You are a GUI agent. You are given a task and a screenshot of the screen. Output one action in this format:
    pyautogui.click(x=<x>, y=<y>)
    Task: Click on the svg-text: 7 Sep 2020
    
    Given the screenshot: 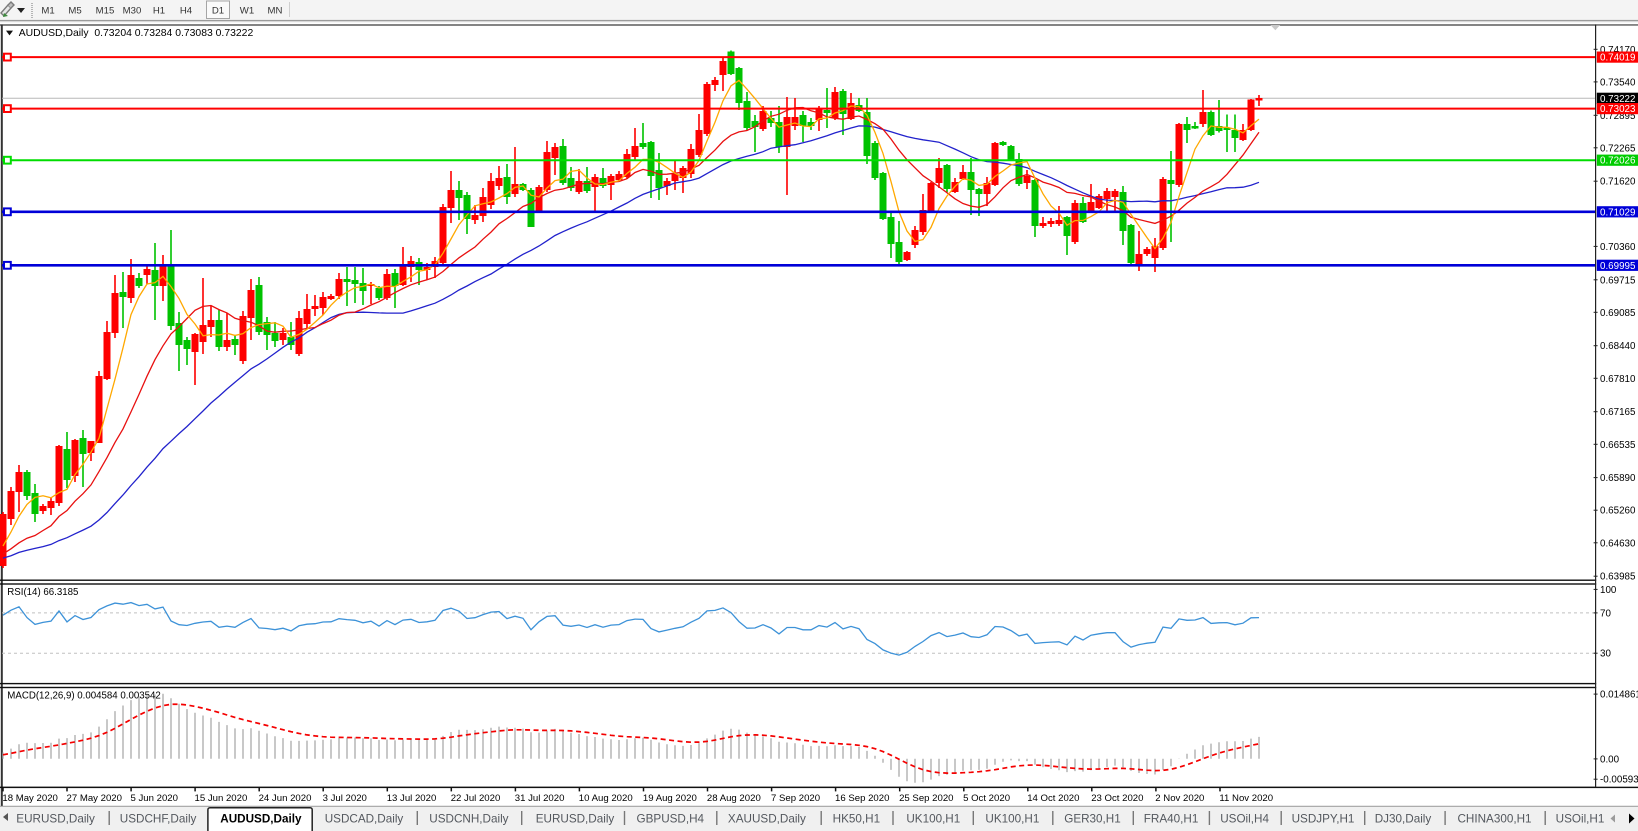 What is the action you would take?
    pyautogui.click(x=795, y=798)
    